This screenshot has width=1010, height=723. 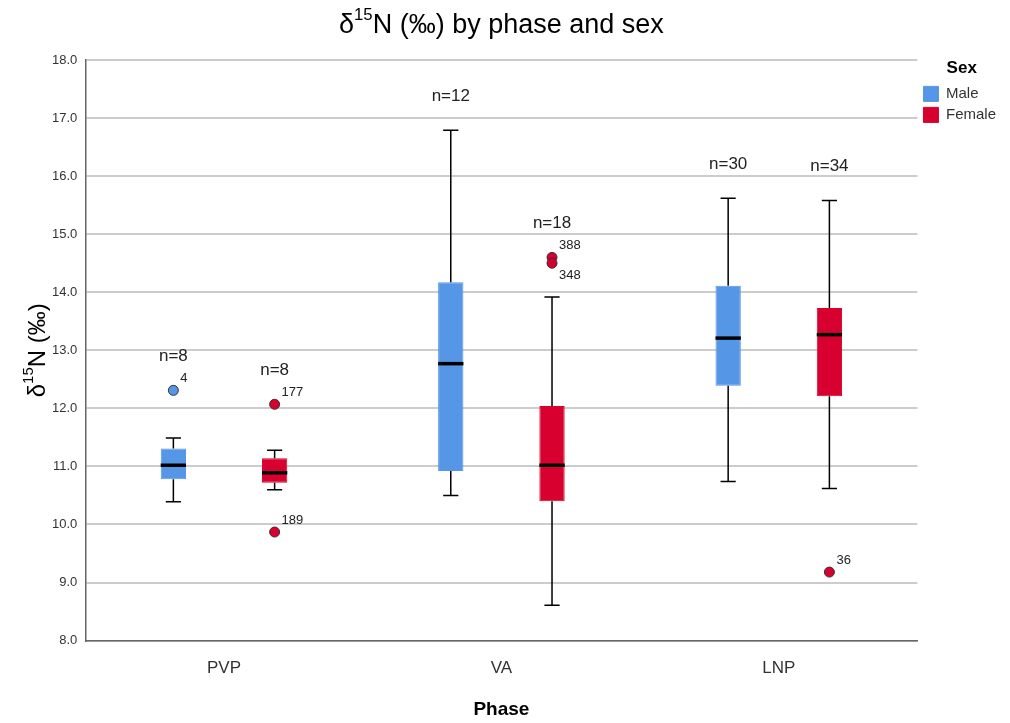 What do you see at coordinates (64, 524) in the screenshot?
I see `y-tick-label: 10.0` at bounding box center [64, 524].